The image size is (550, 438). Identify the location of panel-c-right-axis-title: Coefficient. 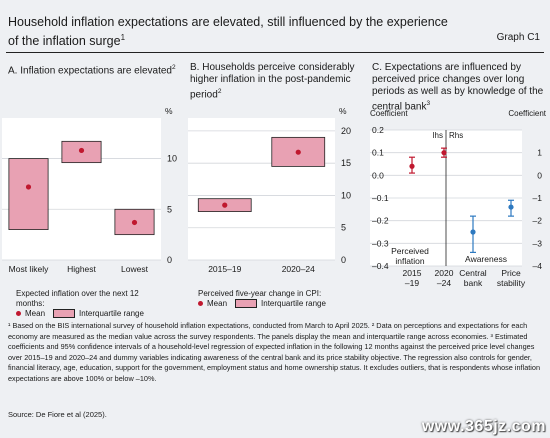
(527, 113).